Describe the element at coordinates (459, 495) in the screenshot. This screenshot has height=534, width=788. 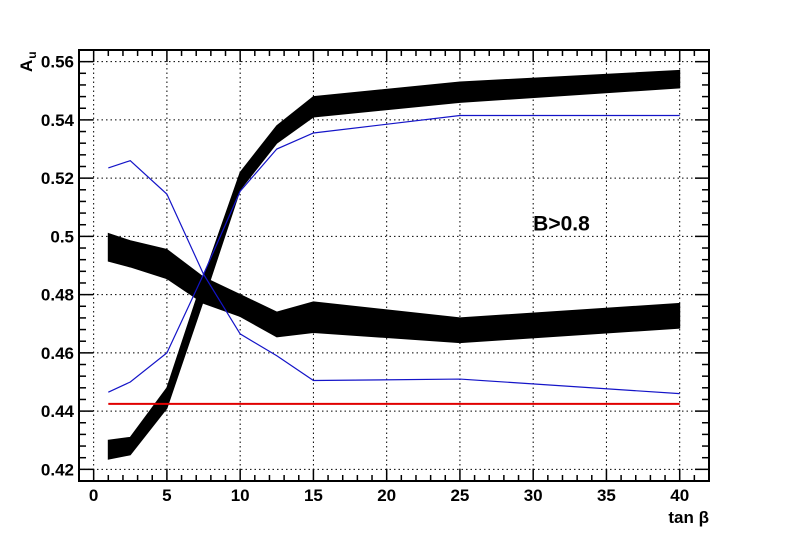
I see `x-tick-label-5: 25` at that location.